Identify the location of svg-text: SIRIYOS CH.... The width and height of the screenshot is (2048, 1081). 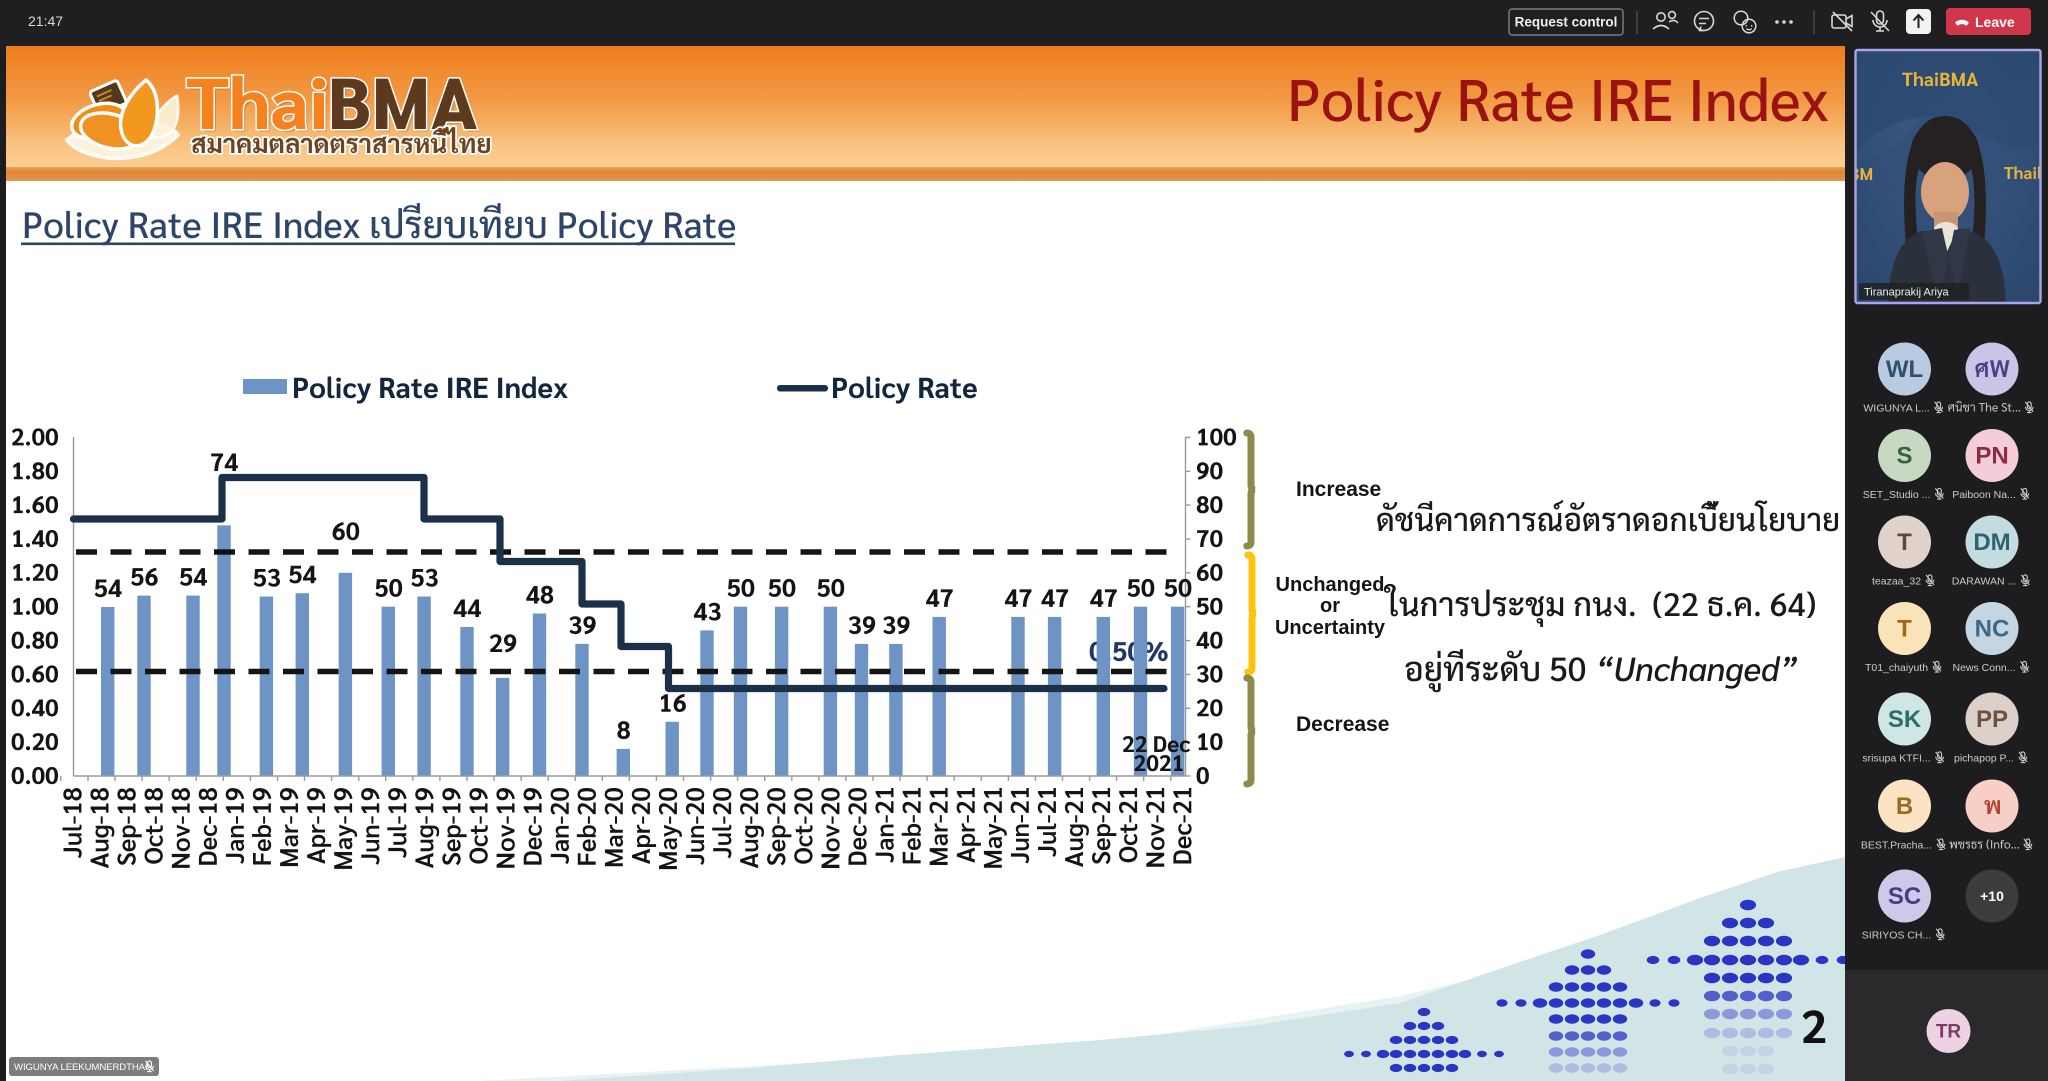
(1896, 936).